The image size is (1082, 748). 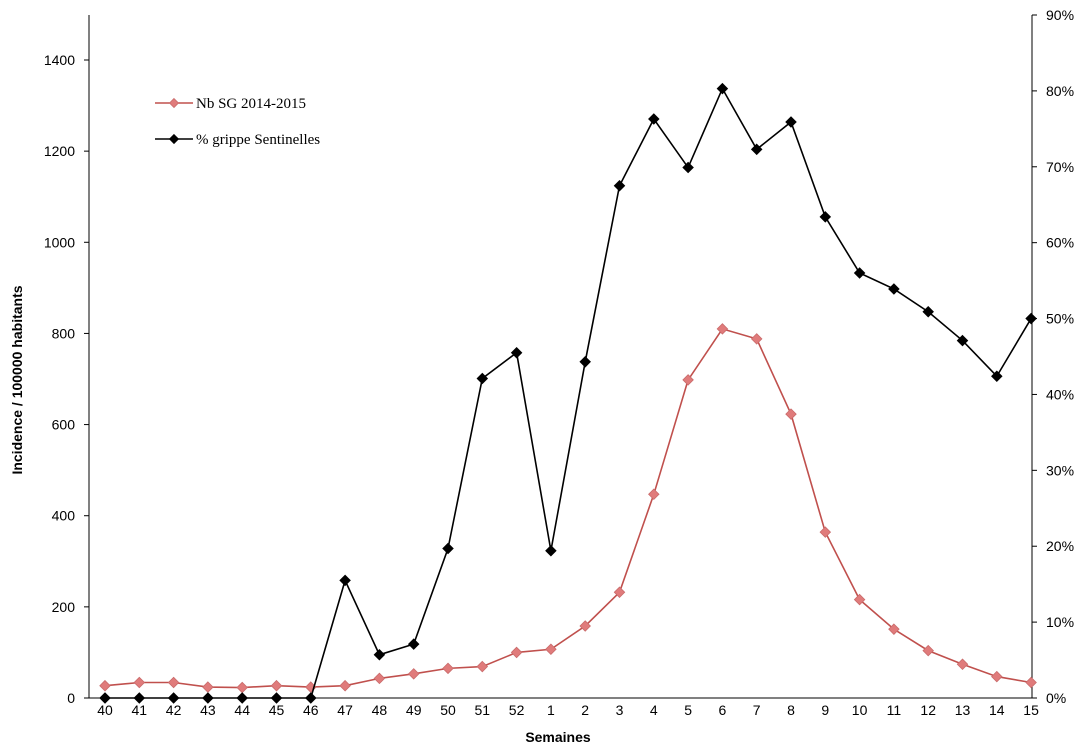 I want to click on left-tick-label: 1000, so click(x=59, y=242).